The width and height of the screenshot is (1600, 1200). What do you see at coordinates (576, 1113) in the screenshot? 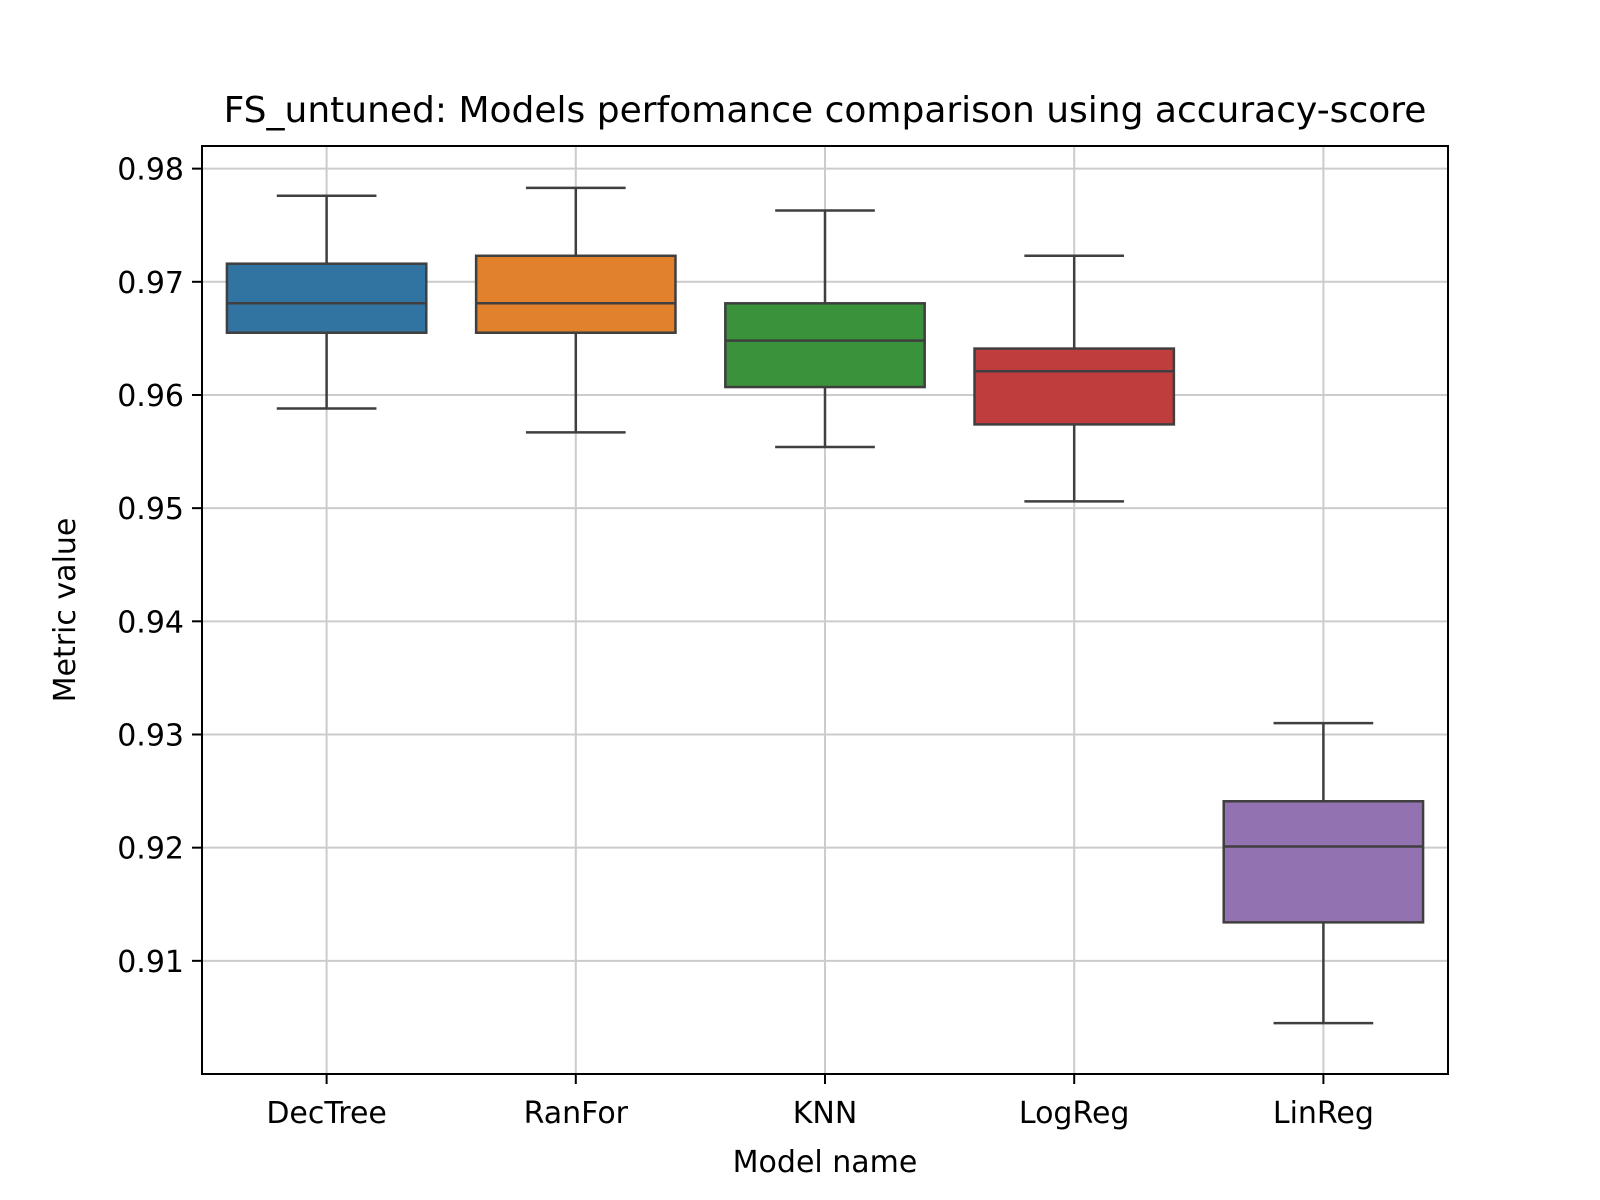
I see `x-tick-label: RanFor` at bounding box center [576, 1113].